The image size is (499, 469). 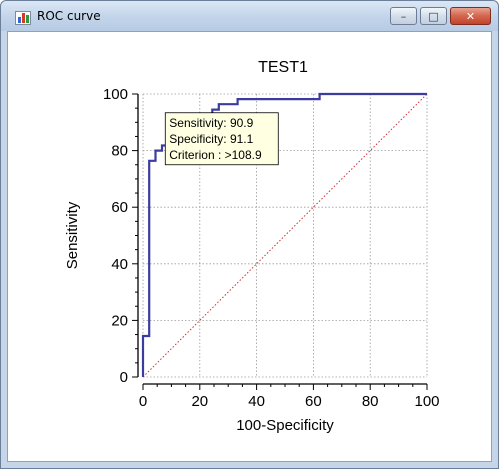 I want to click on x-tick-label: 20, so click(x=199, y=401).